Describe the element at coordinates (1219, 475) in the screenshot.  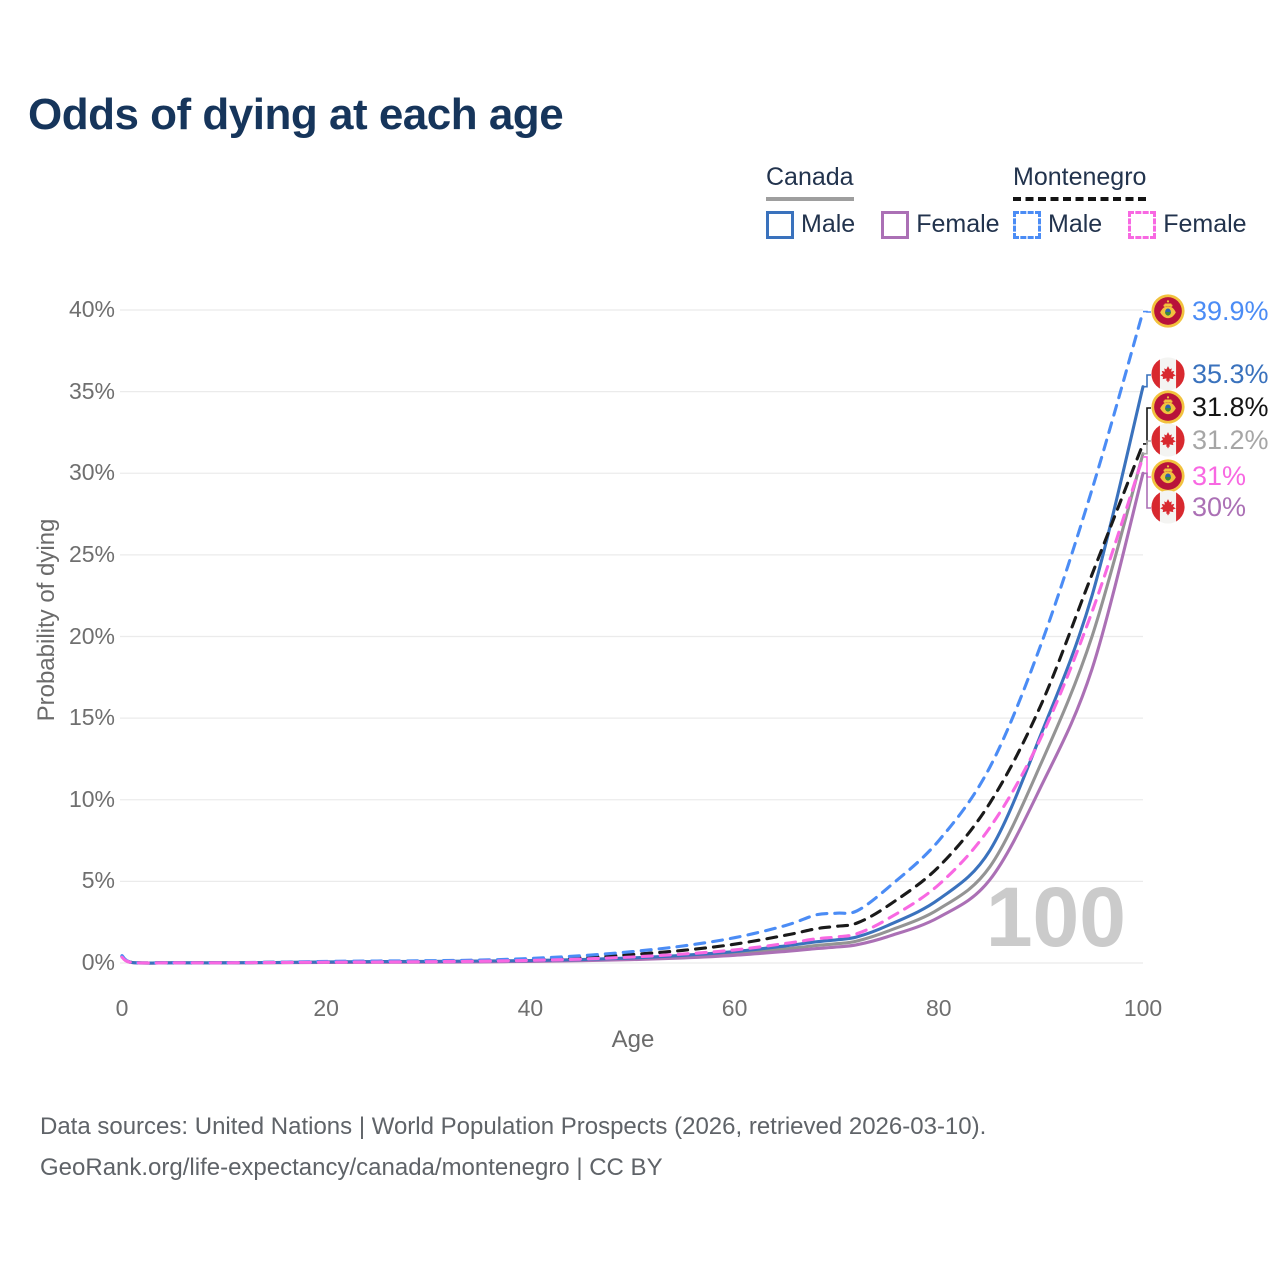
I see `end-label-value: 31%` at that location.